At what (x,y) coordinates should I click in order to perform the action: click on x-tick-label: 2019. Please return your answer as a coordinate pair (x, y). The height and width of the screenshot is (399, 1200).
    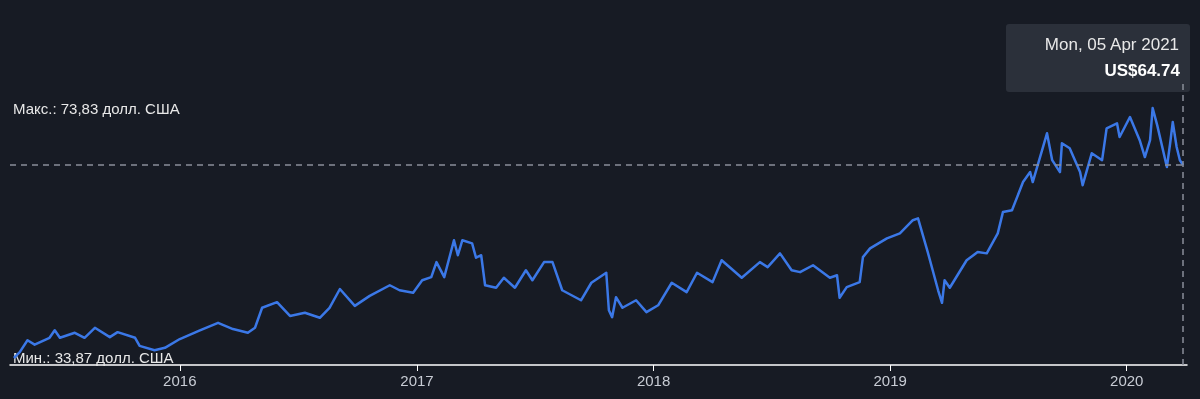
    Looking at the image, I should click on (890, 380).